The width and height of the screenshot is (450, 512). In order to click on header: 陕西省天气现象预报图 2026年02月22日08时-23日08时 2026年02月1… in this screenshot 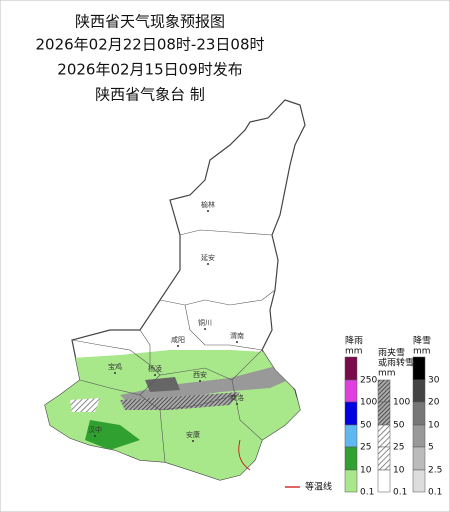, I will do `click(149, 58)`.